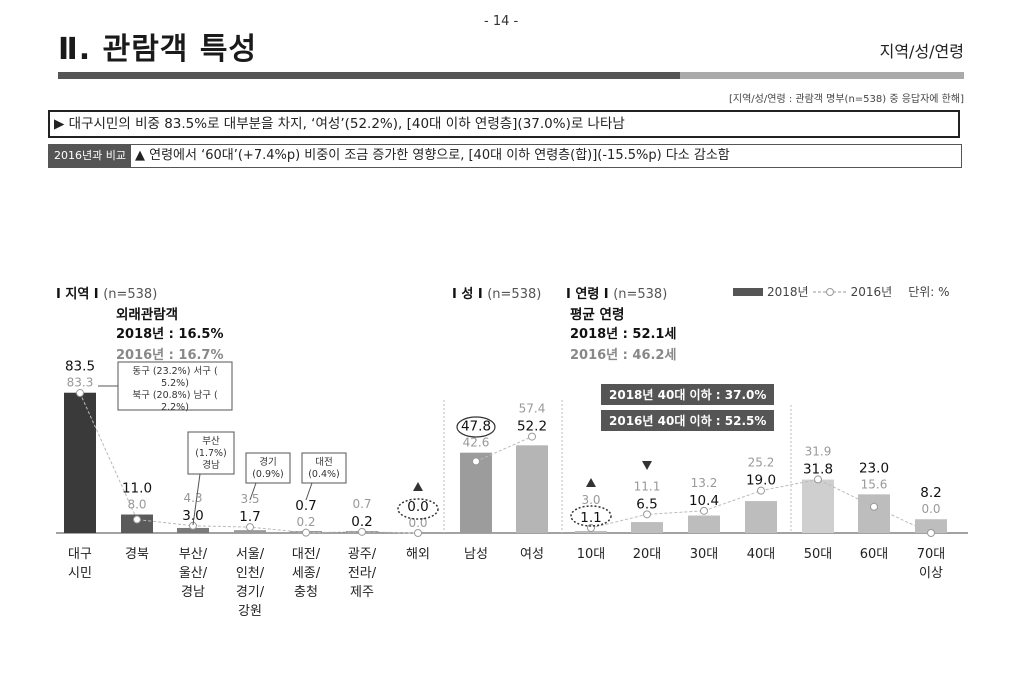  I want to click on callout-daejeon: 대전(0.4%), so click(324, 476).